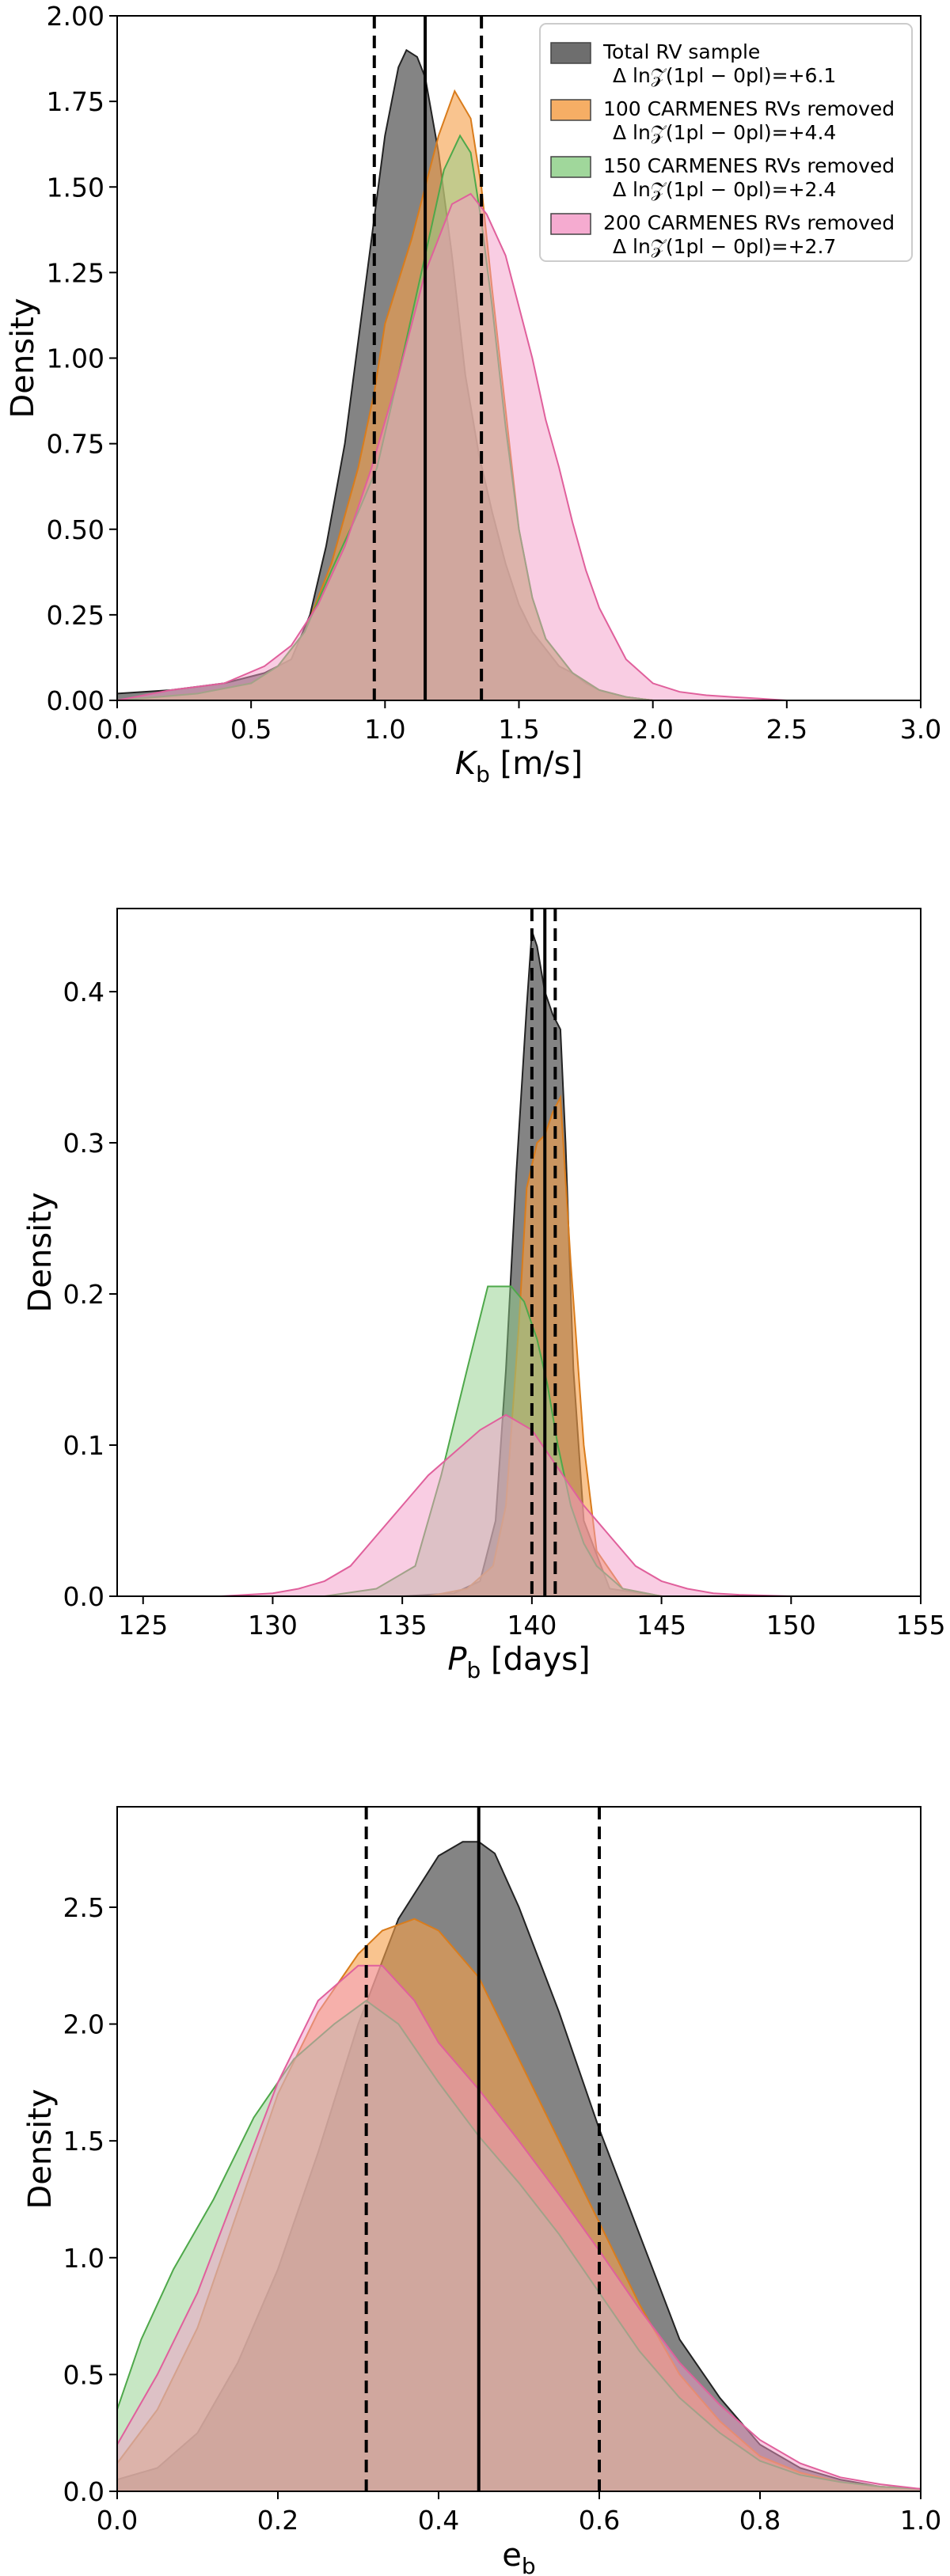 The width and height of the screenshot is (950, 2576). What do you see at coordinates (83, 2141) in the screenshot?
I see `y-tick-label: 1.5` at bounding box center [83, 2141].